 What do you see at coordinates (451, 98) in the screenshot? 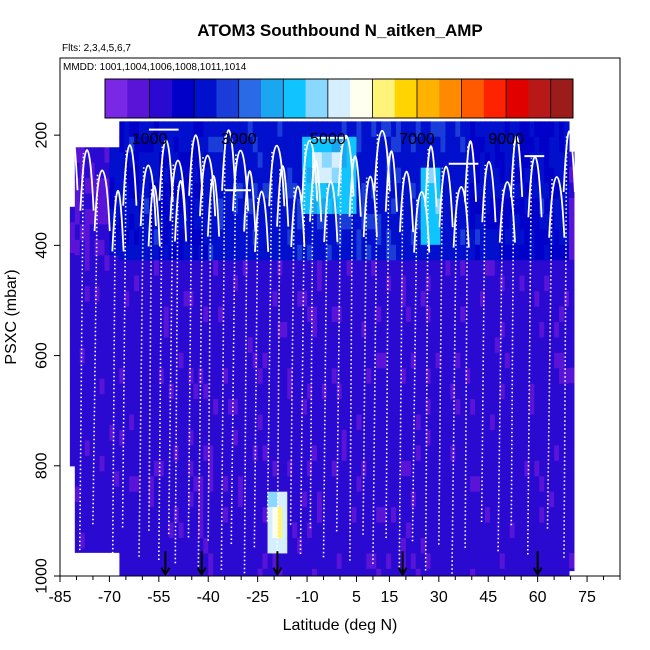
I see `colorbar-segment` at bounding box center [451, 98].